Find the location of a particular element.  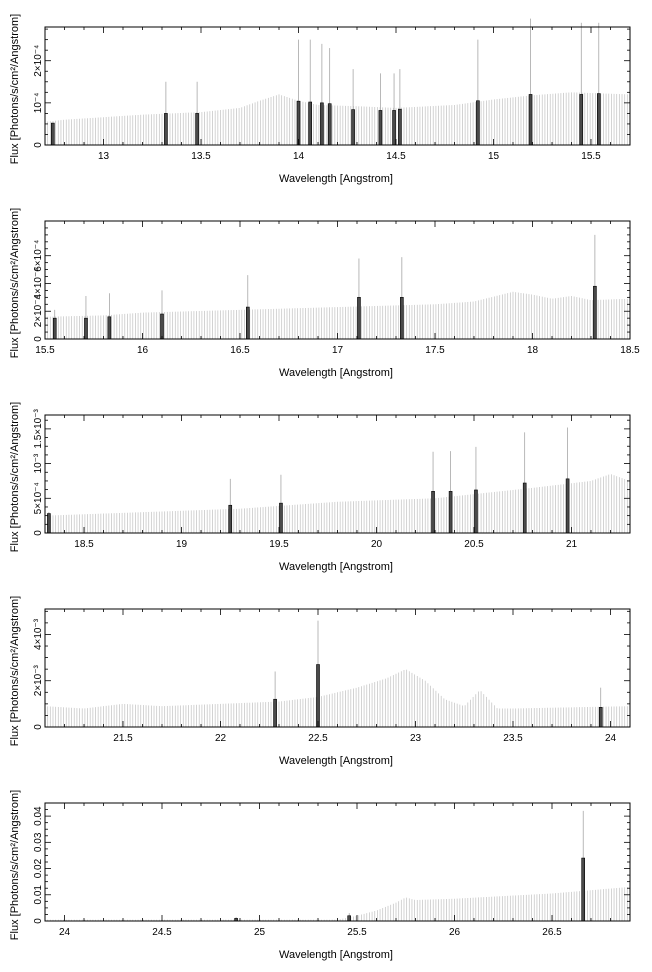

x-ticks: 24 24.5 25 25.5 26 26.5 is located at coordinates (337, 870).